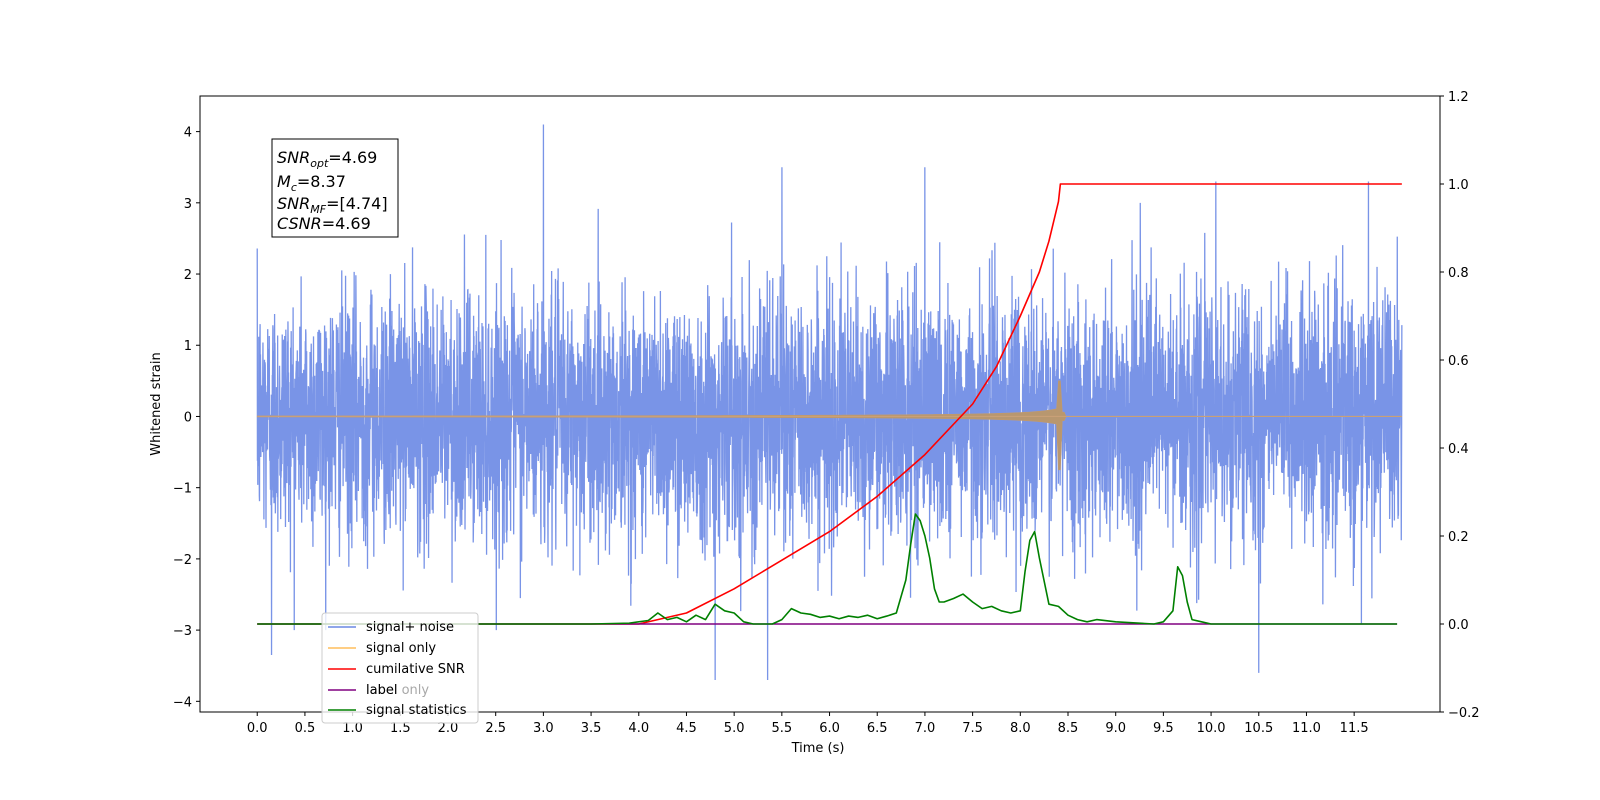 Image resolution: width=1600 pixels, height=800 pixels. What do you see at coordinates (782, 728) in the screenshot?
I see `x-tick-label: 5.5` at bounding box center [782, 728].